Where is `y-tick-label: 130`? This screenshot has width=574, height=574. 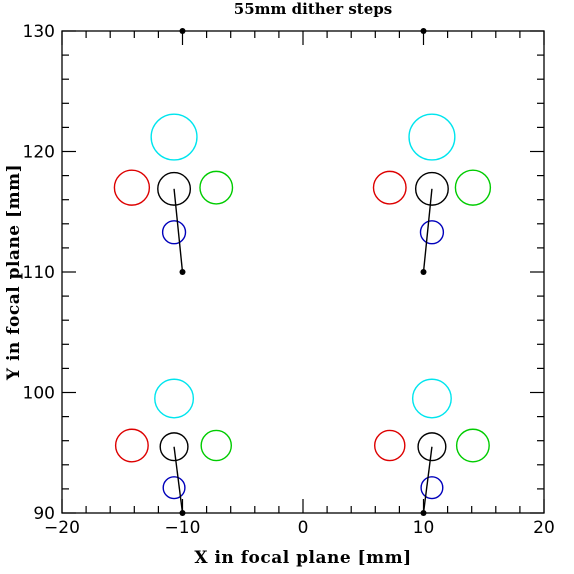
y-tick-label: 130 is located at coordinates (39, 32).